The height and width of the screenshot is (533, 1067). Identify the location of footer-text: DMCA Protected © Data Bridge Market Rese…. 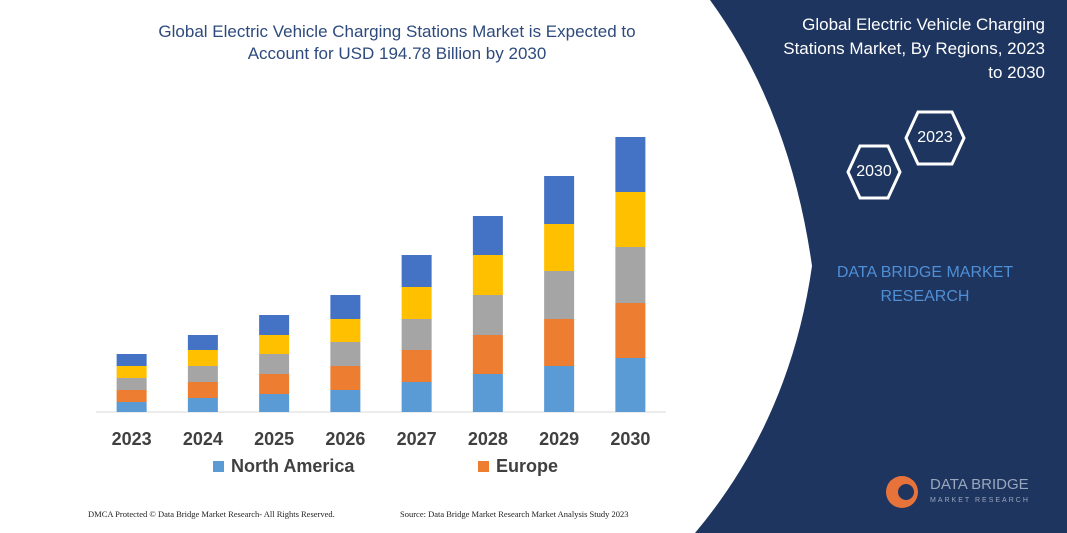
(211, 514).